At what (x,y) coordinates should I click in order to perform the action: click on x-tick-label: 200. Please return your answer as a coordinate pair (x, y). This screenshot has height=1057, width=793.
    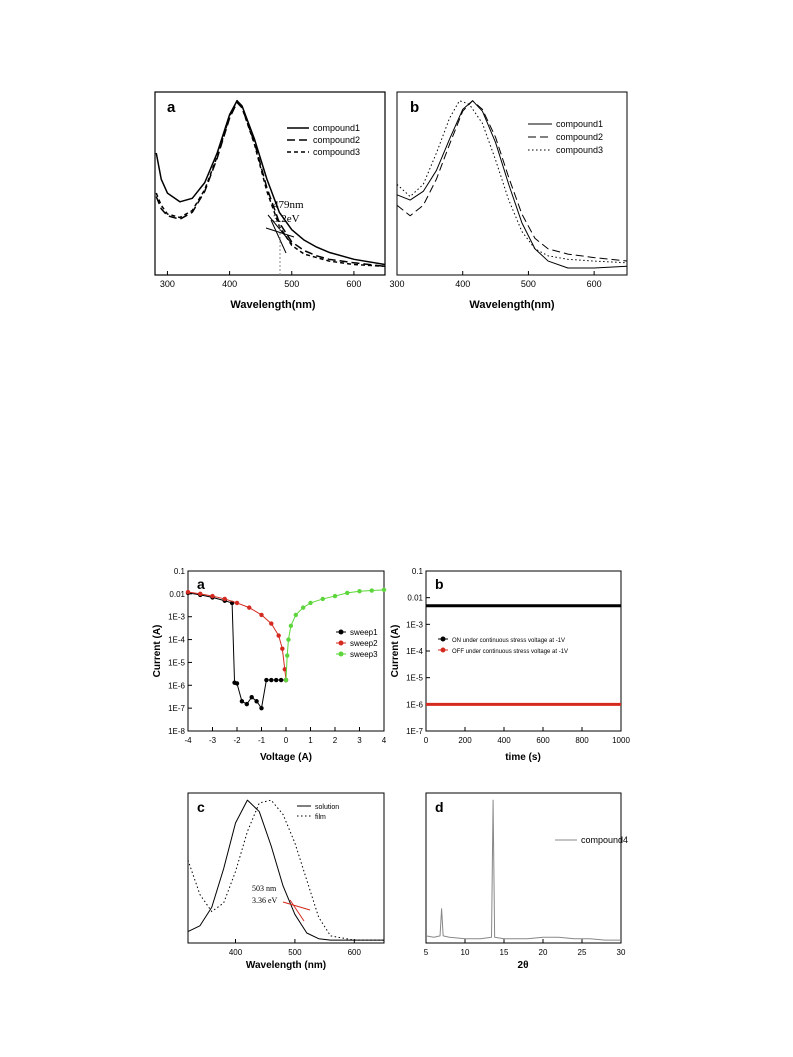
    Looking at the image, I should click on (465, 740).